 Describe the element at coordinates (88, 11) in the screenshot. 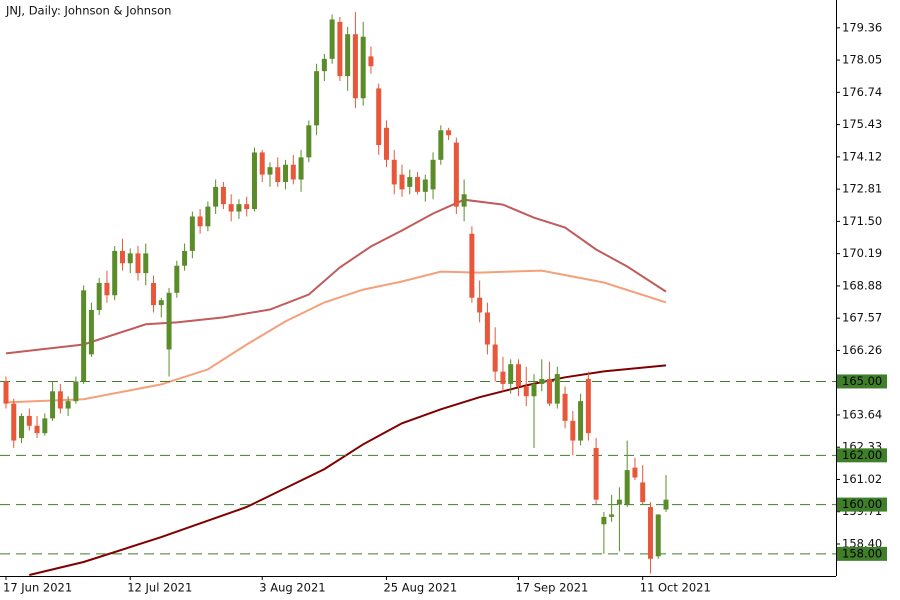

I see `chart-title: JNJ, Daily: Johnson & Johnson` at that location.